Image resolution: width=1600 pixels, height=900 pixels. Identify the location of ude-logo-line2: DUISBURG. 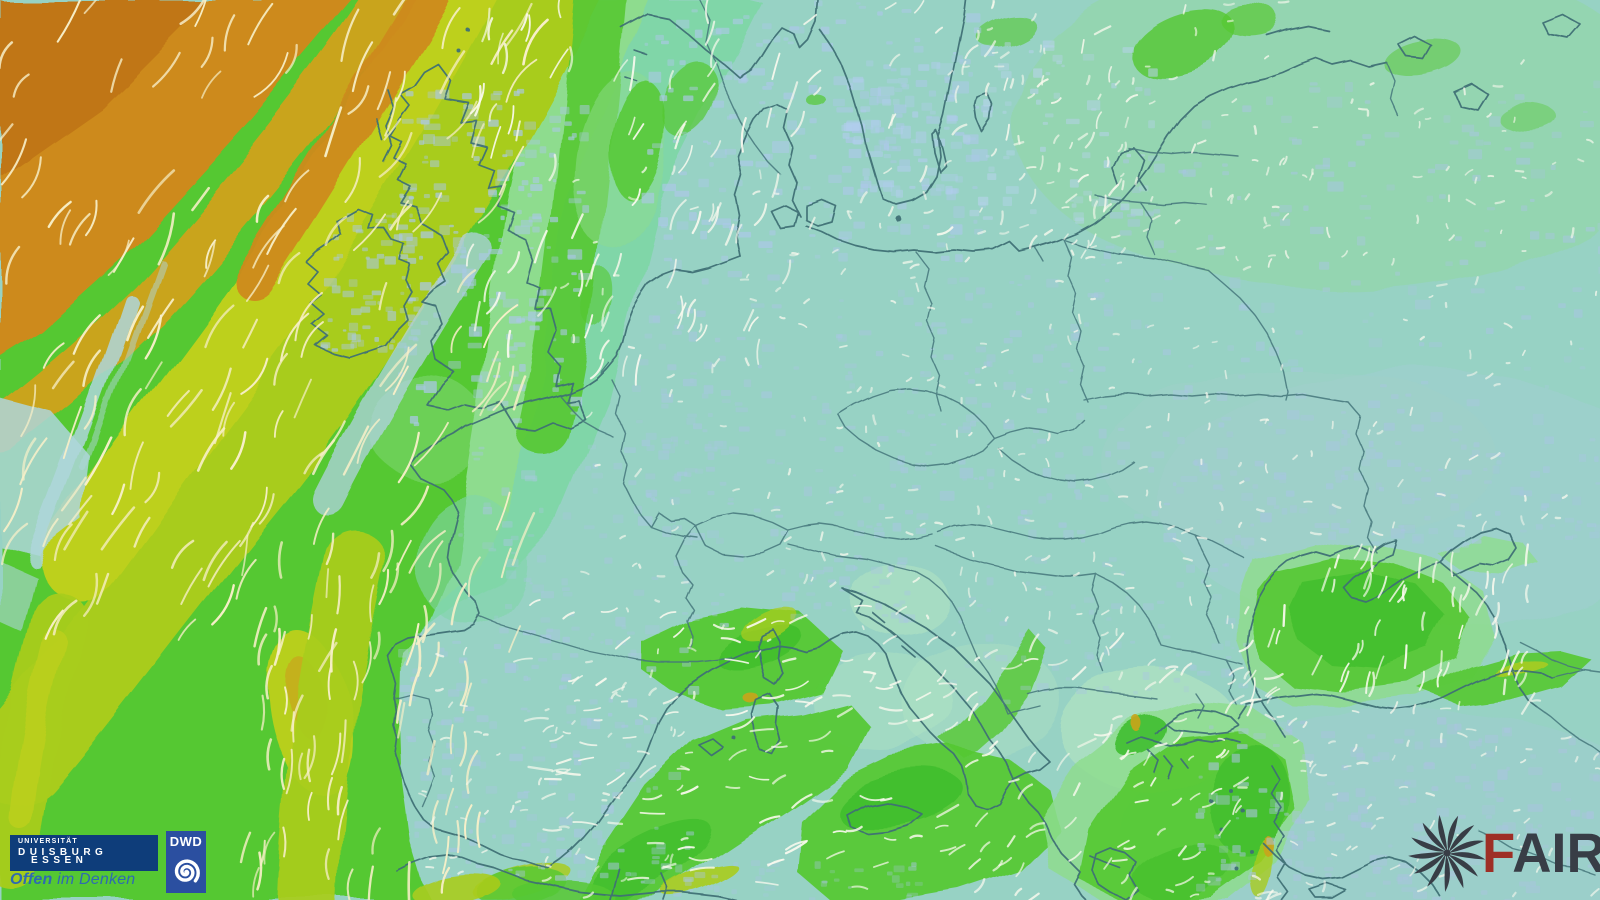
(63, 852).